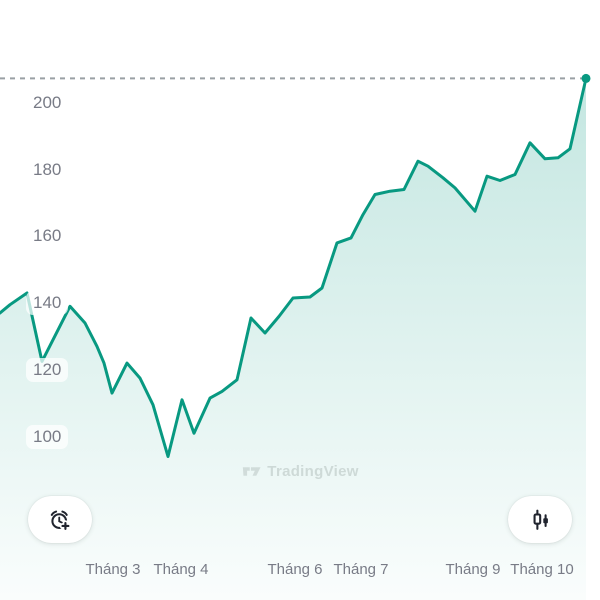 The height and width of the screenshot is (600, 600). Describe the element at coordinates (47, 303) in the screenshot. I see `y-axis-tick-label: 140` at that location.